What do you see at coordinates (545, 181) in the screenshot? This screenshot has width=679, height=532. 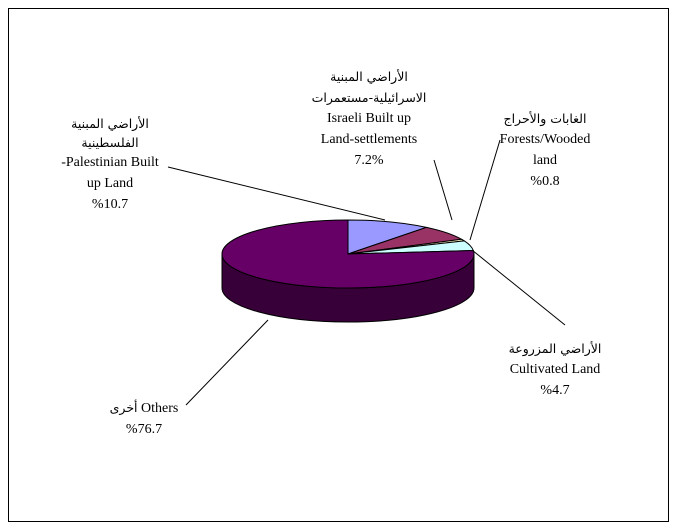 I see `label-forests-value: %0.8` at bounding box center [545, 181].